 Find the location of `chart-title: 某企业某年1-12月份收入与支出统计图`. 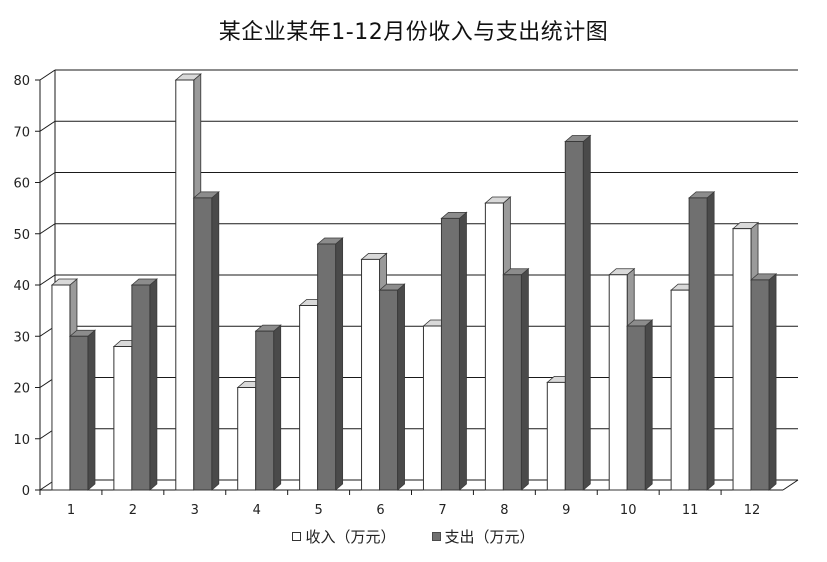

chart-title: 某企业某年1-12月份收入与支出统计图 is located at coordinates (413, 32).